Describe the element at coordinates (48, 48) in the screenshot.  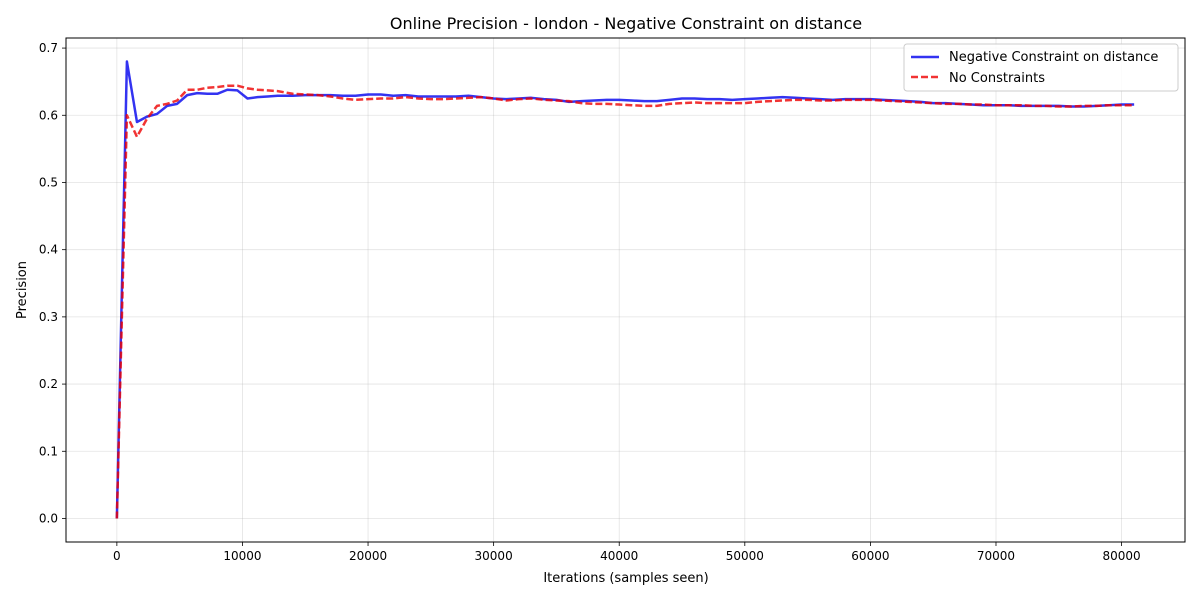
I see `y-tick-label: 0.7` at that location.